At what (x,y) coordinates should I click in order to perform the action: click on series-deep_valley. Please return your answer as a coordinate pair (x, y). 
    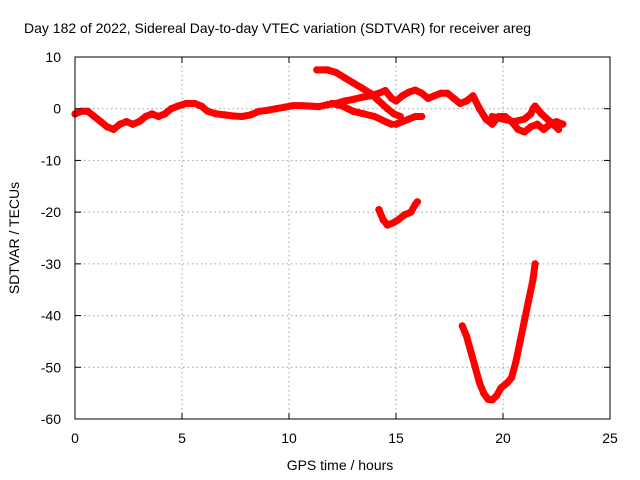
    Looking at the image, I should click on (498, 332).